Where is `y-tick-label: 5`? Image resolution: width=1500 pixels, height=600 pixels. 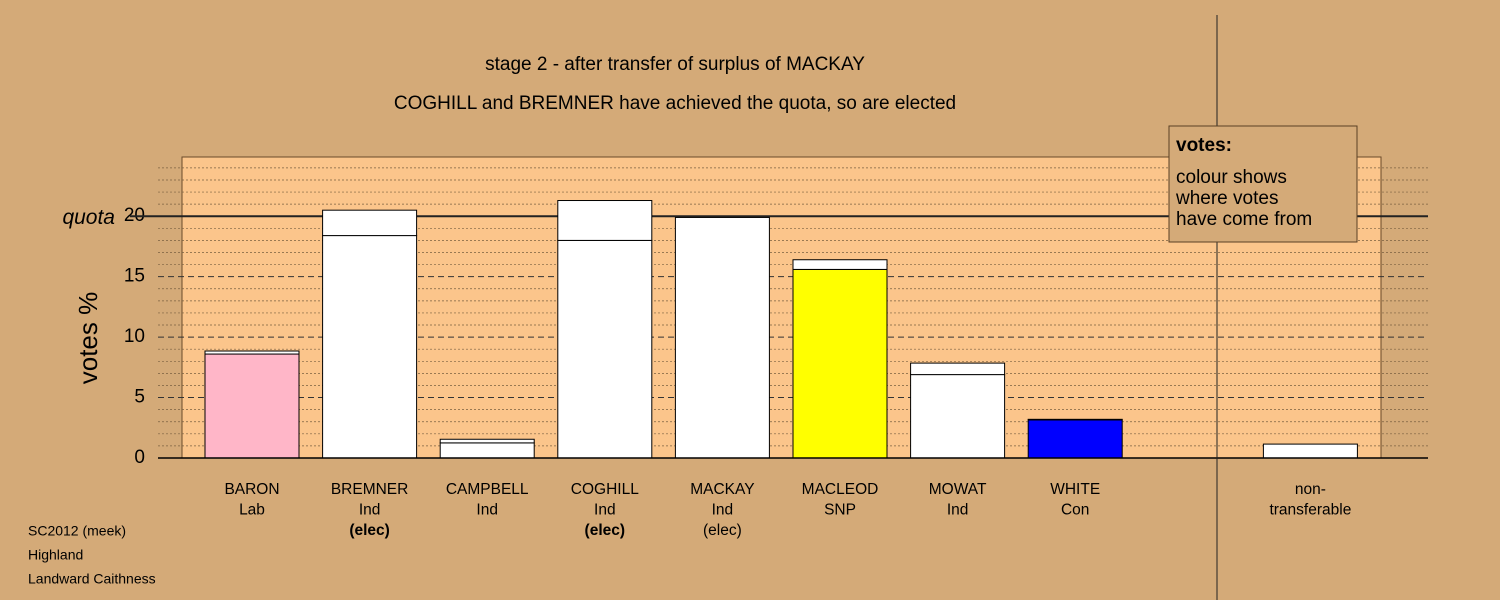 y-tick-label: 5 is located at coordinates (139, 397).